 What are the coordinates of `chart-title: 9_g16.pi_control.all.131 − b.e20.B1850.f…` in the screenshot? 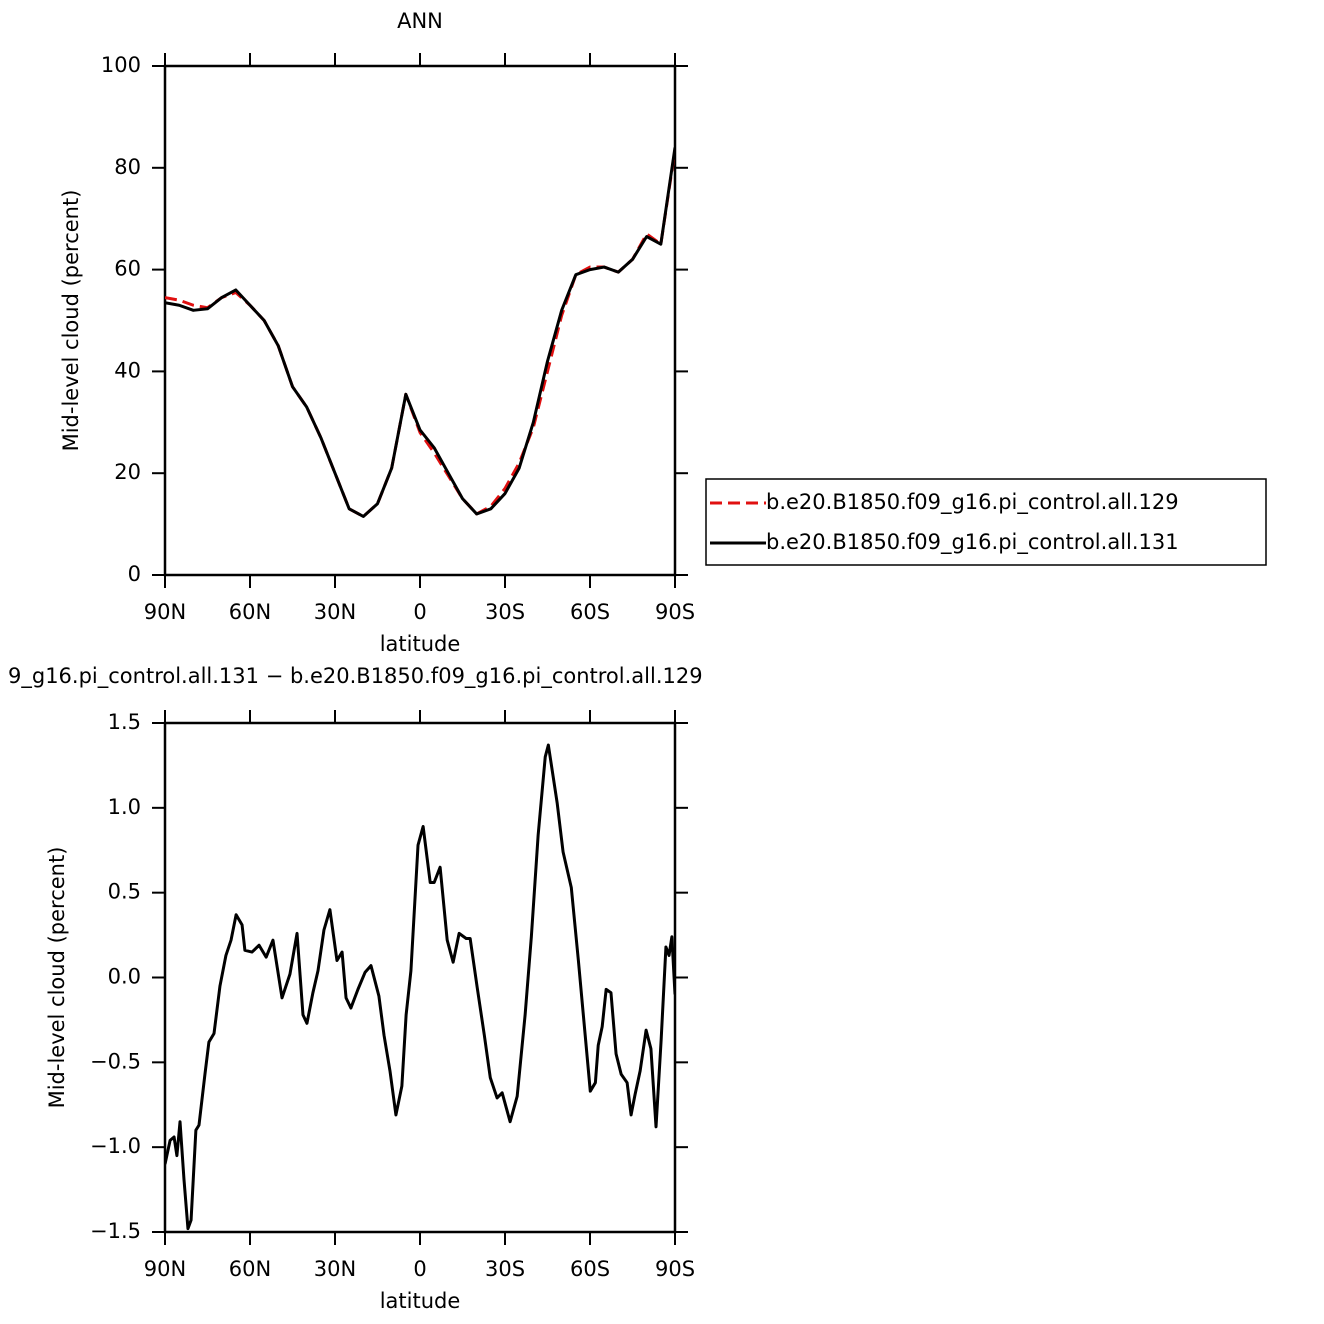 It's located at (355, 676).